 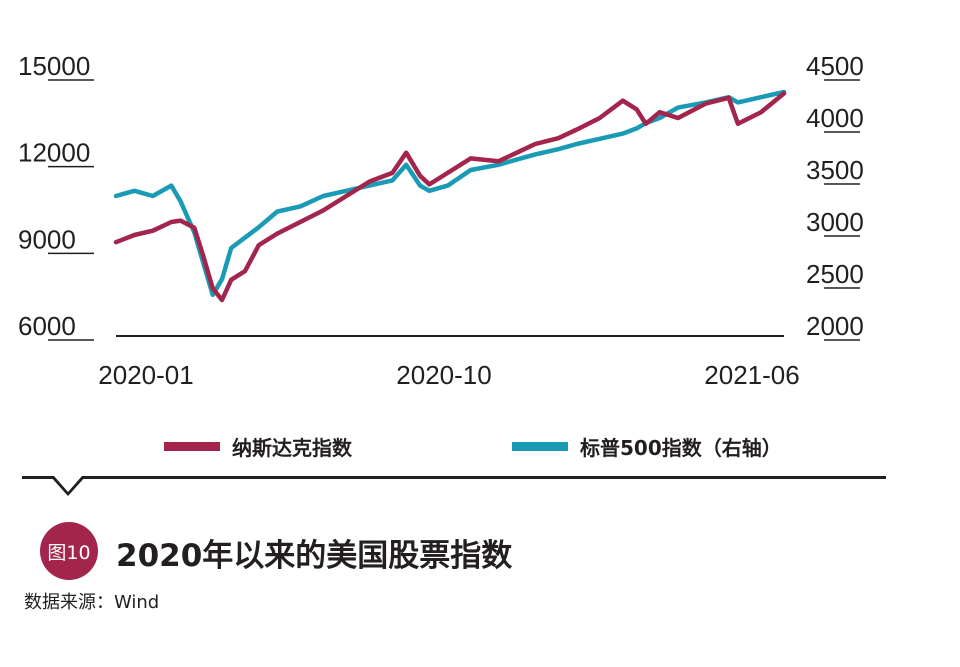 What do you see at coordinates (835, 170) in the screenshot?
I see `y-right-tick-label: 3500` at bounding box center [835, 170].